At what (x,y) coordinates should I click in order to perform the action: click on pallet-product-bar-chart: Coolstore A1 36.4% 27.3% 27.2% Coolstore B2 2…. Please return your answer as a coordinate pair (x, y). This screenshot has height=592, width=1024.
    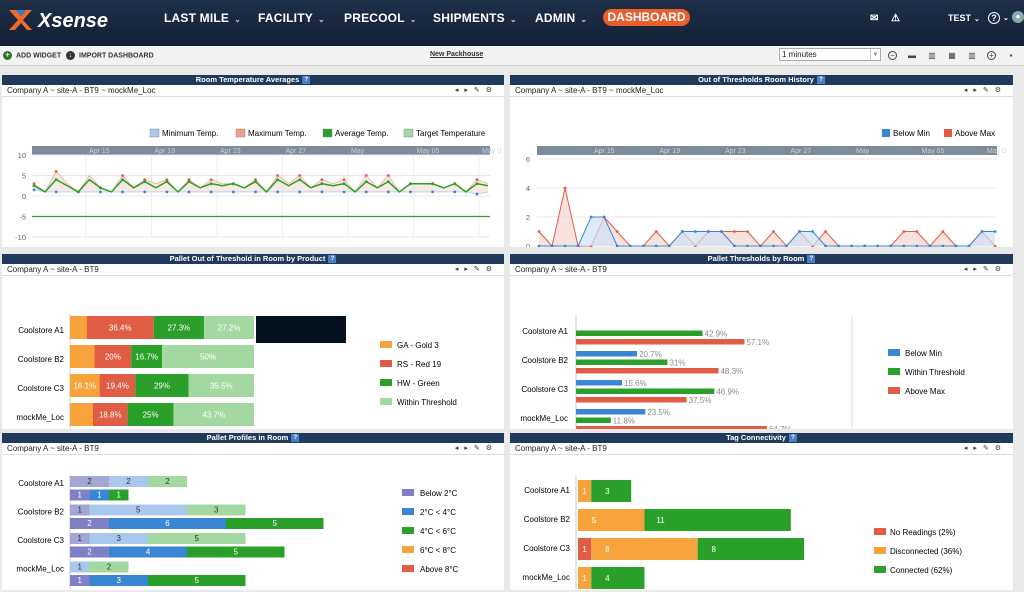
    Looking at the image, I should click on (253, 353).